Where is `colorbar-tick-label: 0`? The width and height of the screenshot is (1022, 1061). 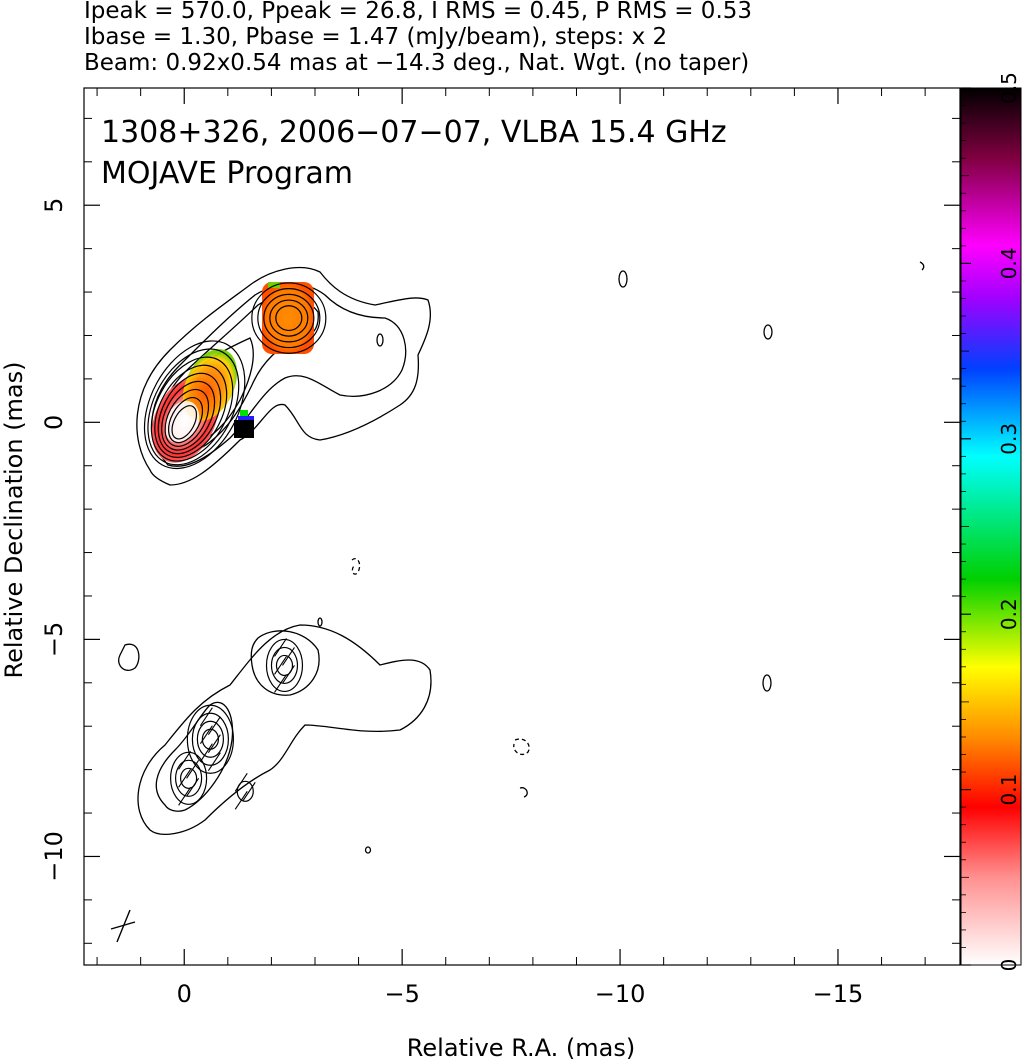
colorbar-tick-label: 0 is located at coordinates (1009, 965).